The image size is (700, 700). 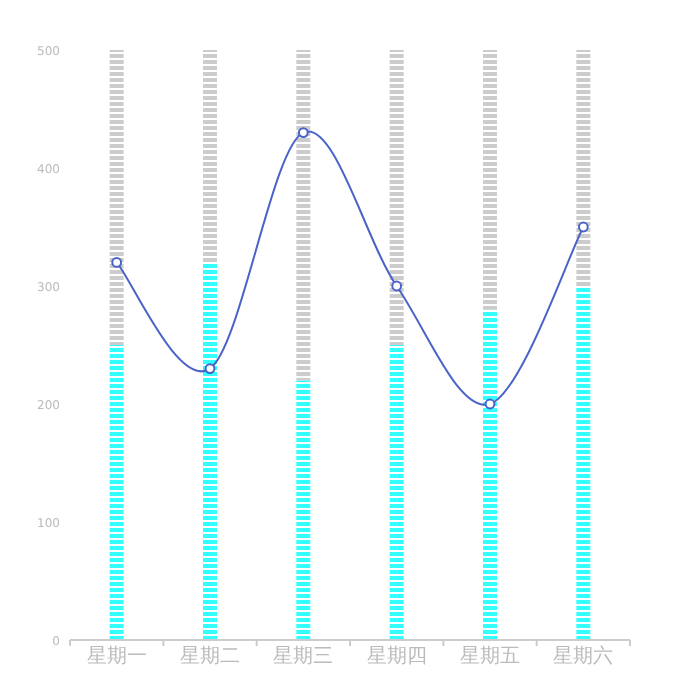 What do you see at coordinates (116, 656) in the screenshot?
I see `x-tick-label: 星期一` at bounding box center [116, 656].